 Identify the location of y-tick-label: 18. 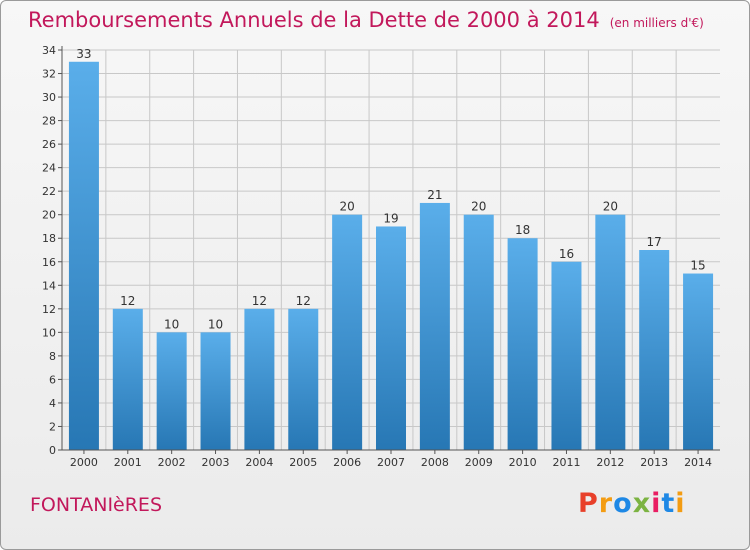
(49, 238).